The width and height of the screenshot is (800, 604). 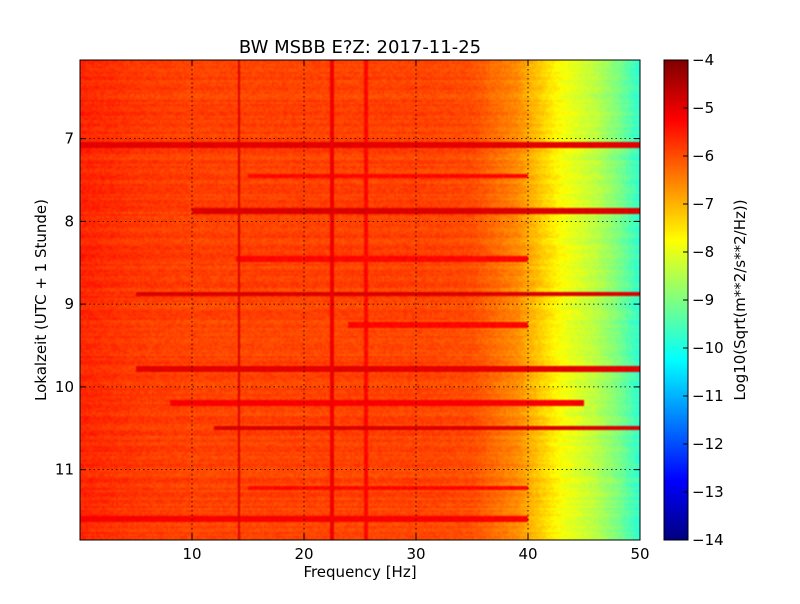 What do you see at coordinates (303, 554) in the screenshot?
I see `x-tick-label: 20` at bounding box center [303, 554].